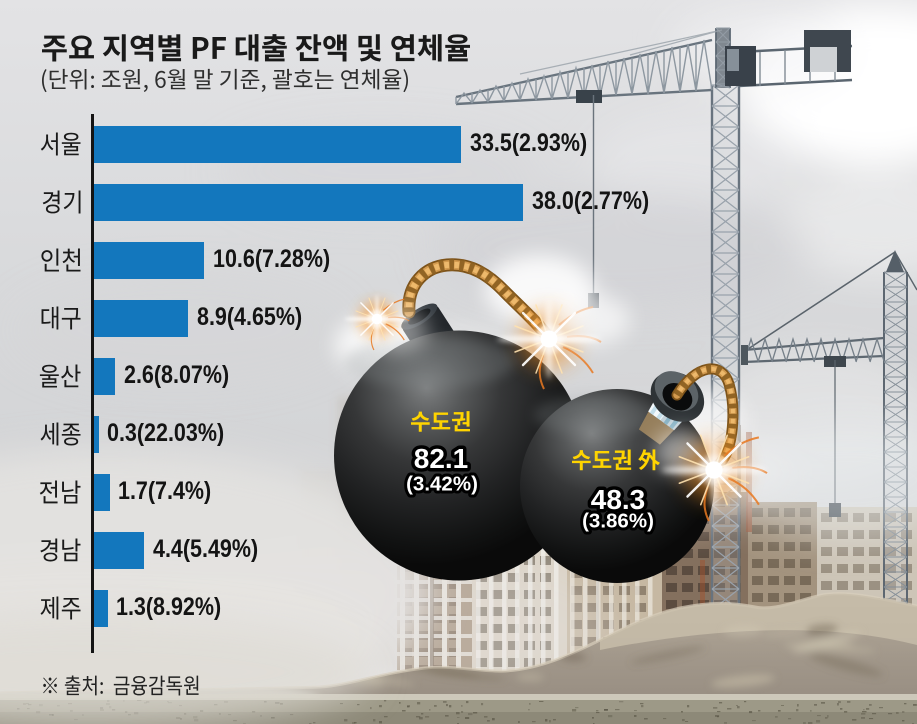 This screenshot has height=724, width=917. I want to click on svg-text: 48.3, so click(618, 499).